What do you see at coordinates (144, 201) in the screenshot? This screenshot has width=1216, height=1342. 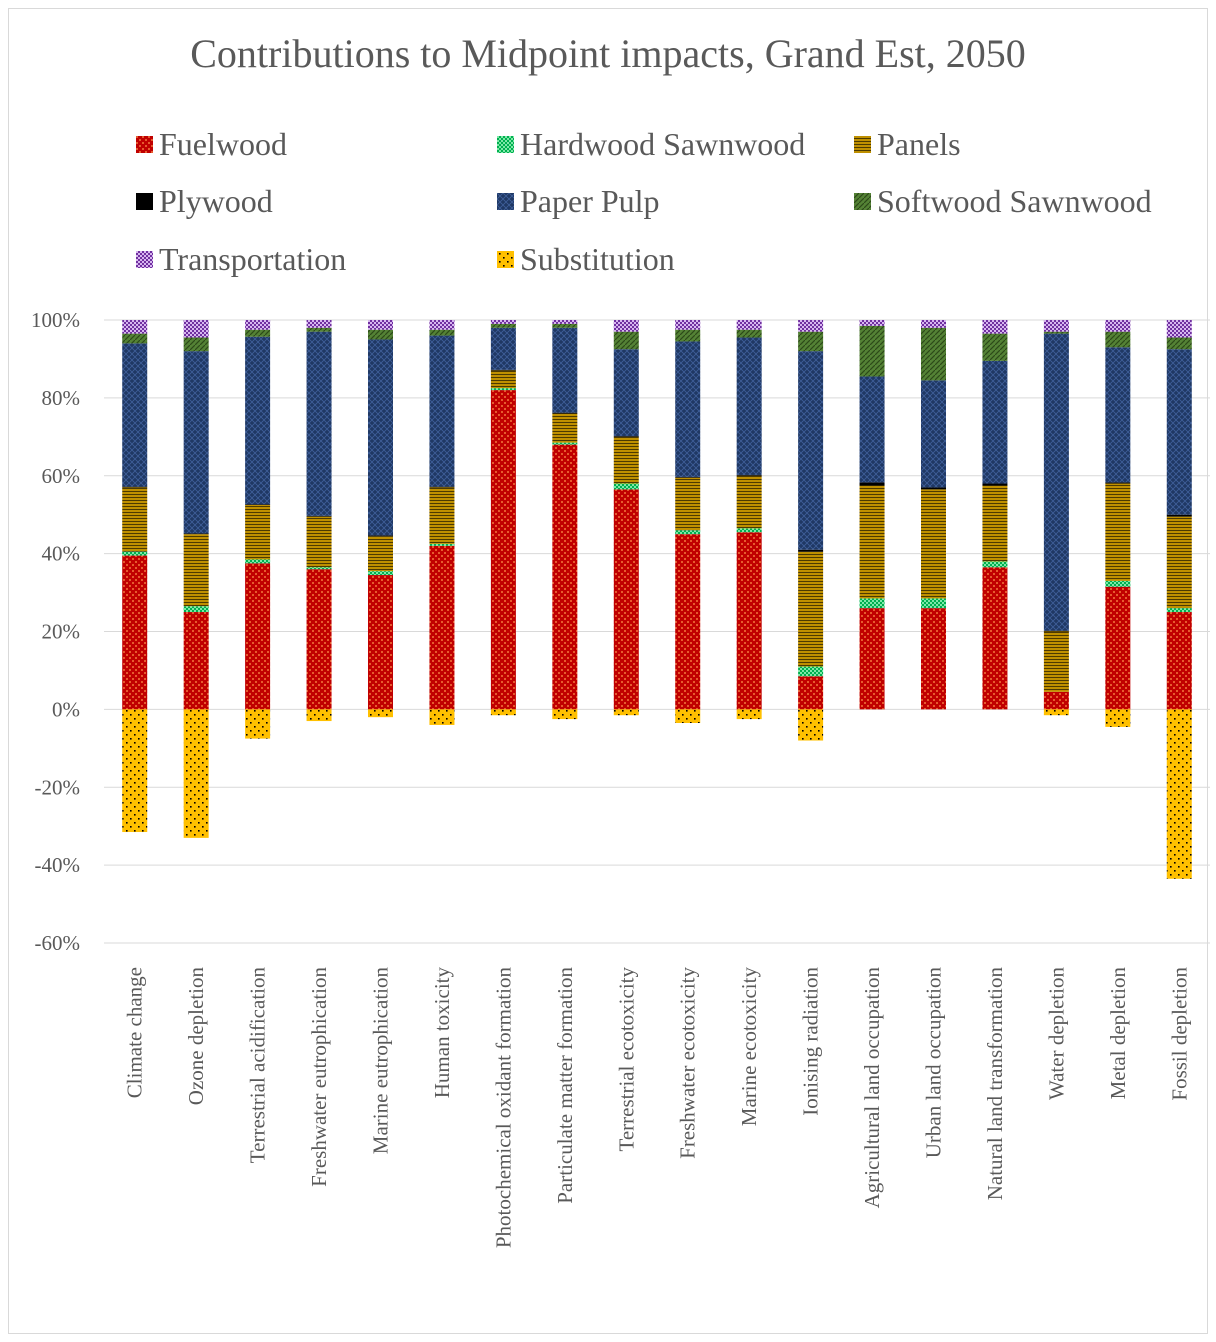 I see `legend-swatch-plywood` at bounding box center [144, 201].